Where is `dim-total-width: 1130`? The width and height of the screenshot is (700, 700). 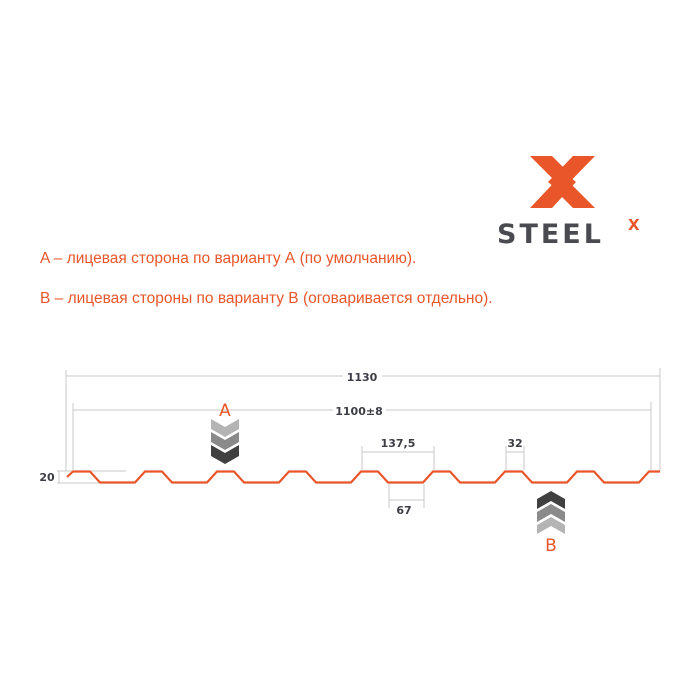
dim-total-width: 1130 is located at coordinates (362, 377).